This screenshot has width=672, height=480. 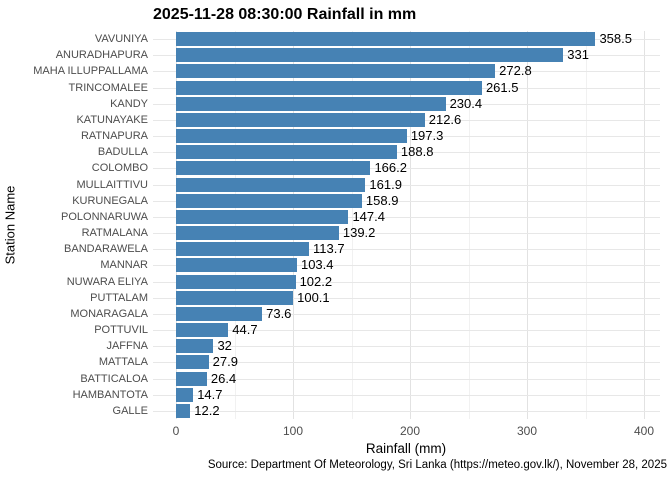 I want to click on bar-value-label: 358.5, so click(x=615, y=39).